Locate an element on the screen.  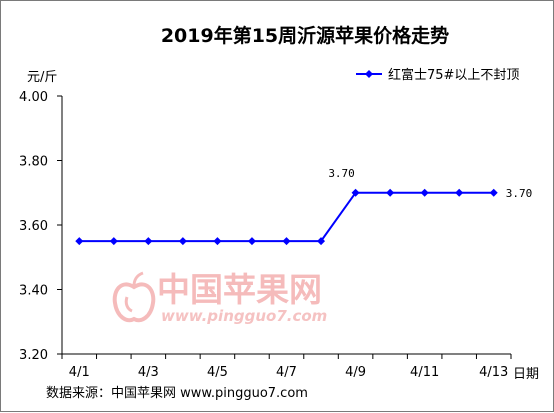
x-tick-label: 4/9 is located at coordinates (355, 372).